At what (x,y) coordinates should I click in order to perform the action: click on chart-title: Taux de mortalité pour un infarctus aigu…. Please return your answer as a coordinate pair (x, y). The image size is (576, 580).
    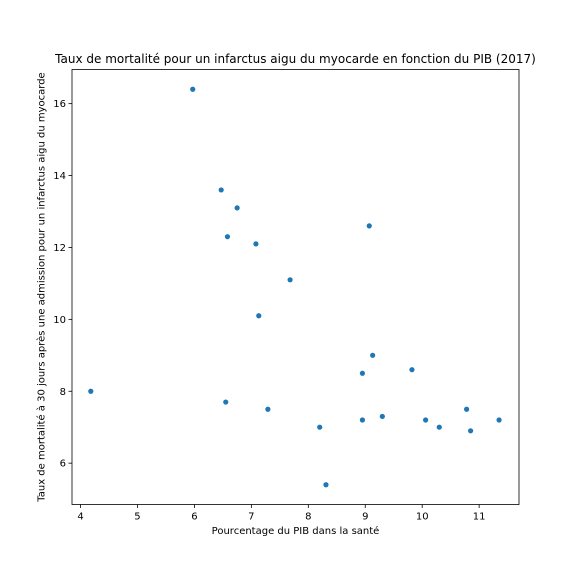
    Looking at the image, I should click on (295, 59).